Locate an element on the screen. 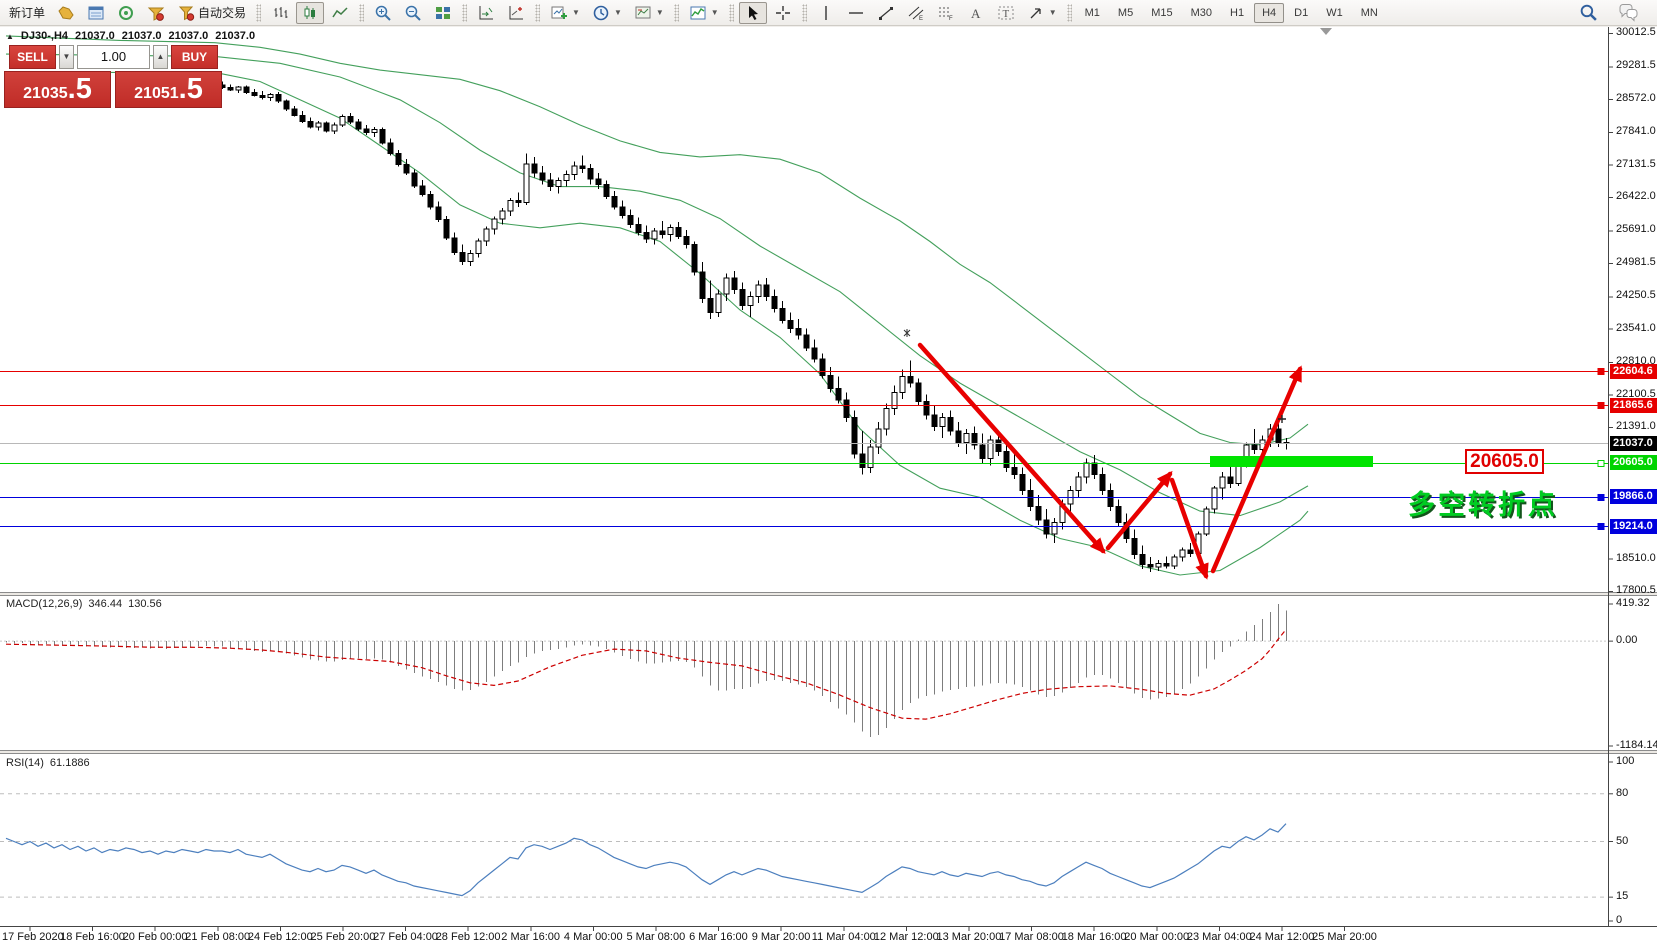 The width and height of the screenshot is (1657, 948). timeframe-h1: H1 is located at coordinates (1237, 12).